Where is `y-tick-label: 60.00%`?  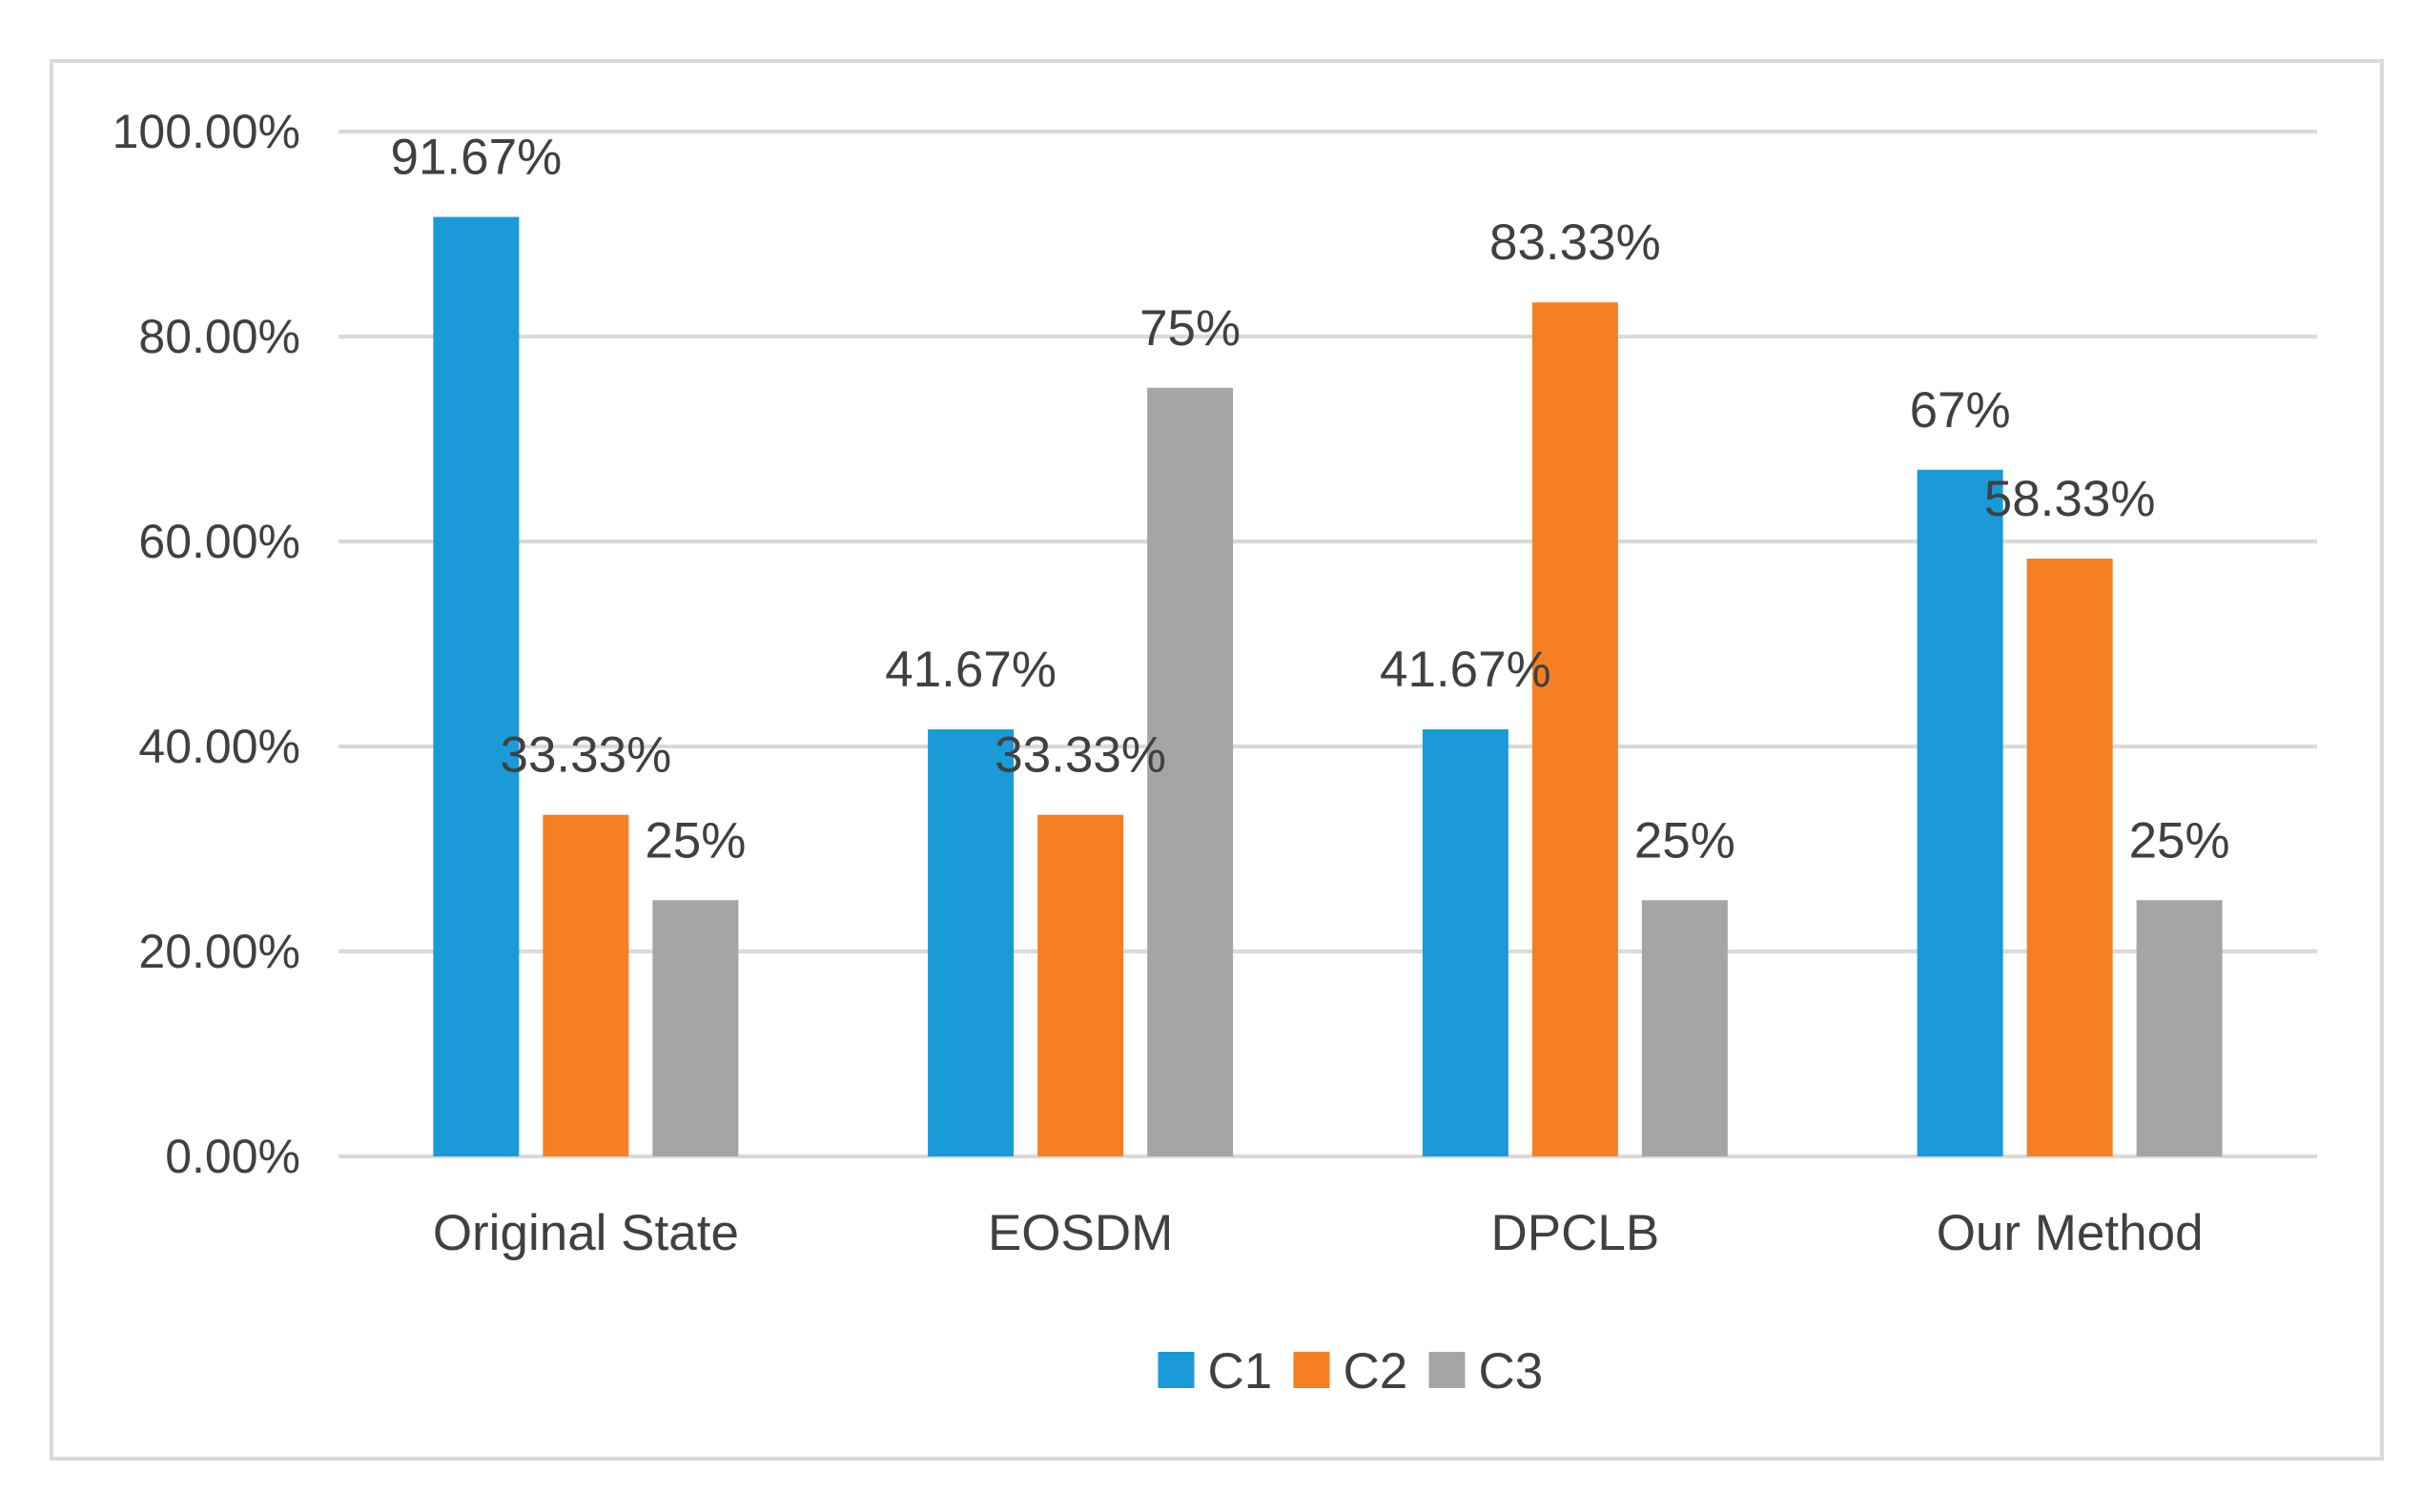
y-tick-label: 60.00% is located at coordinates (219, 541).